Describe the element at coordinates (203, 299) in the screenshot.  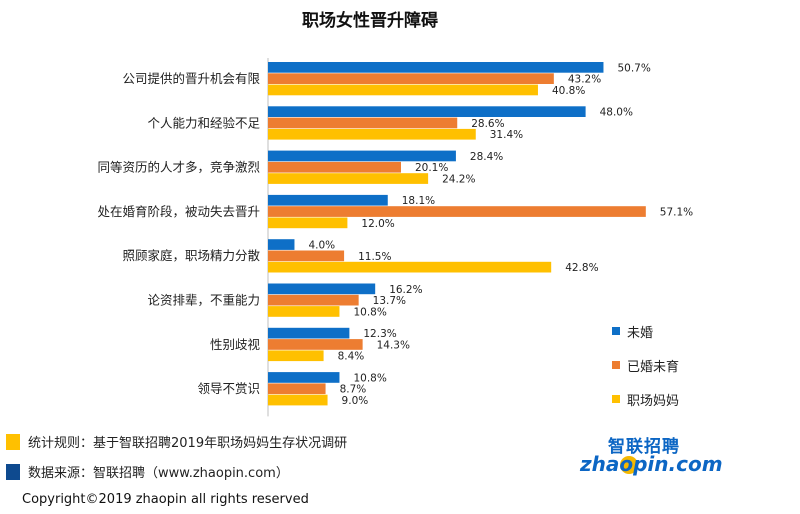
I see `category-label: 论资排辈，不重能力` at that location.